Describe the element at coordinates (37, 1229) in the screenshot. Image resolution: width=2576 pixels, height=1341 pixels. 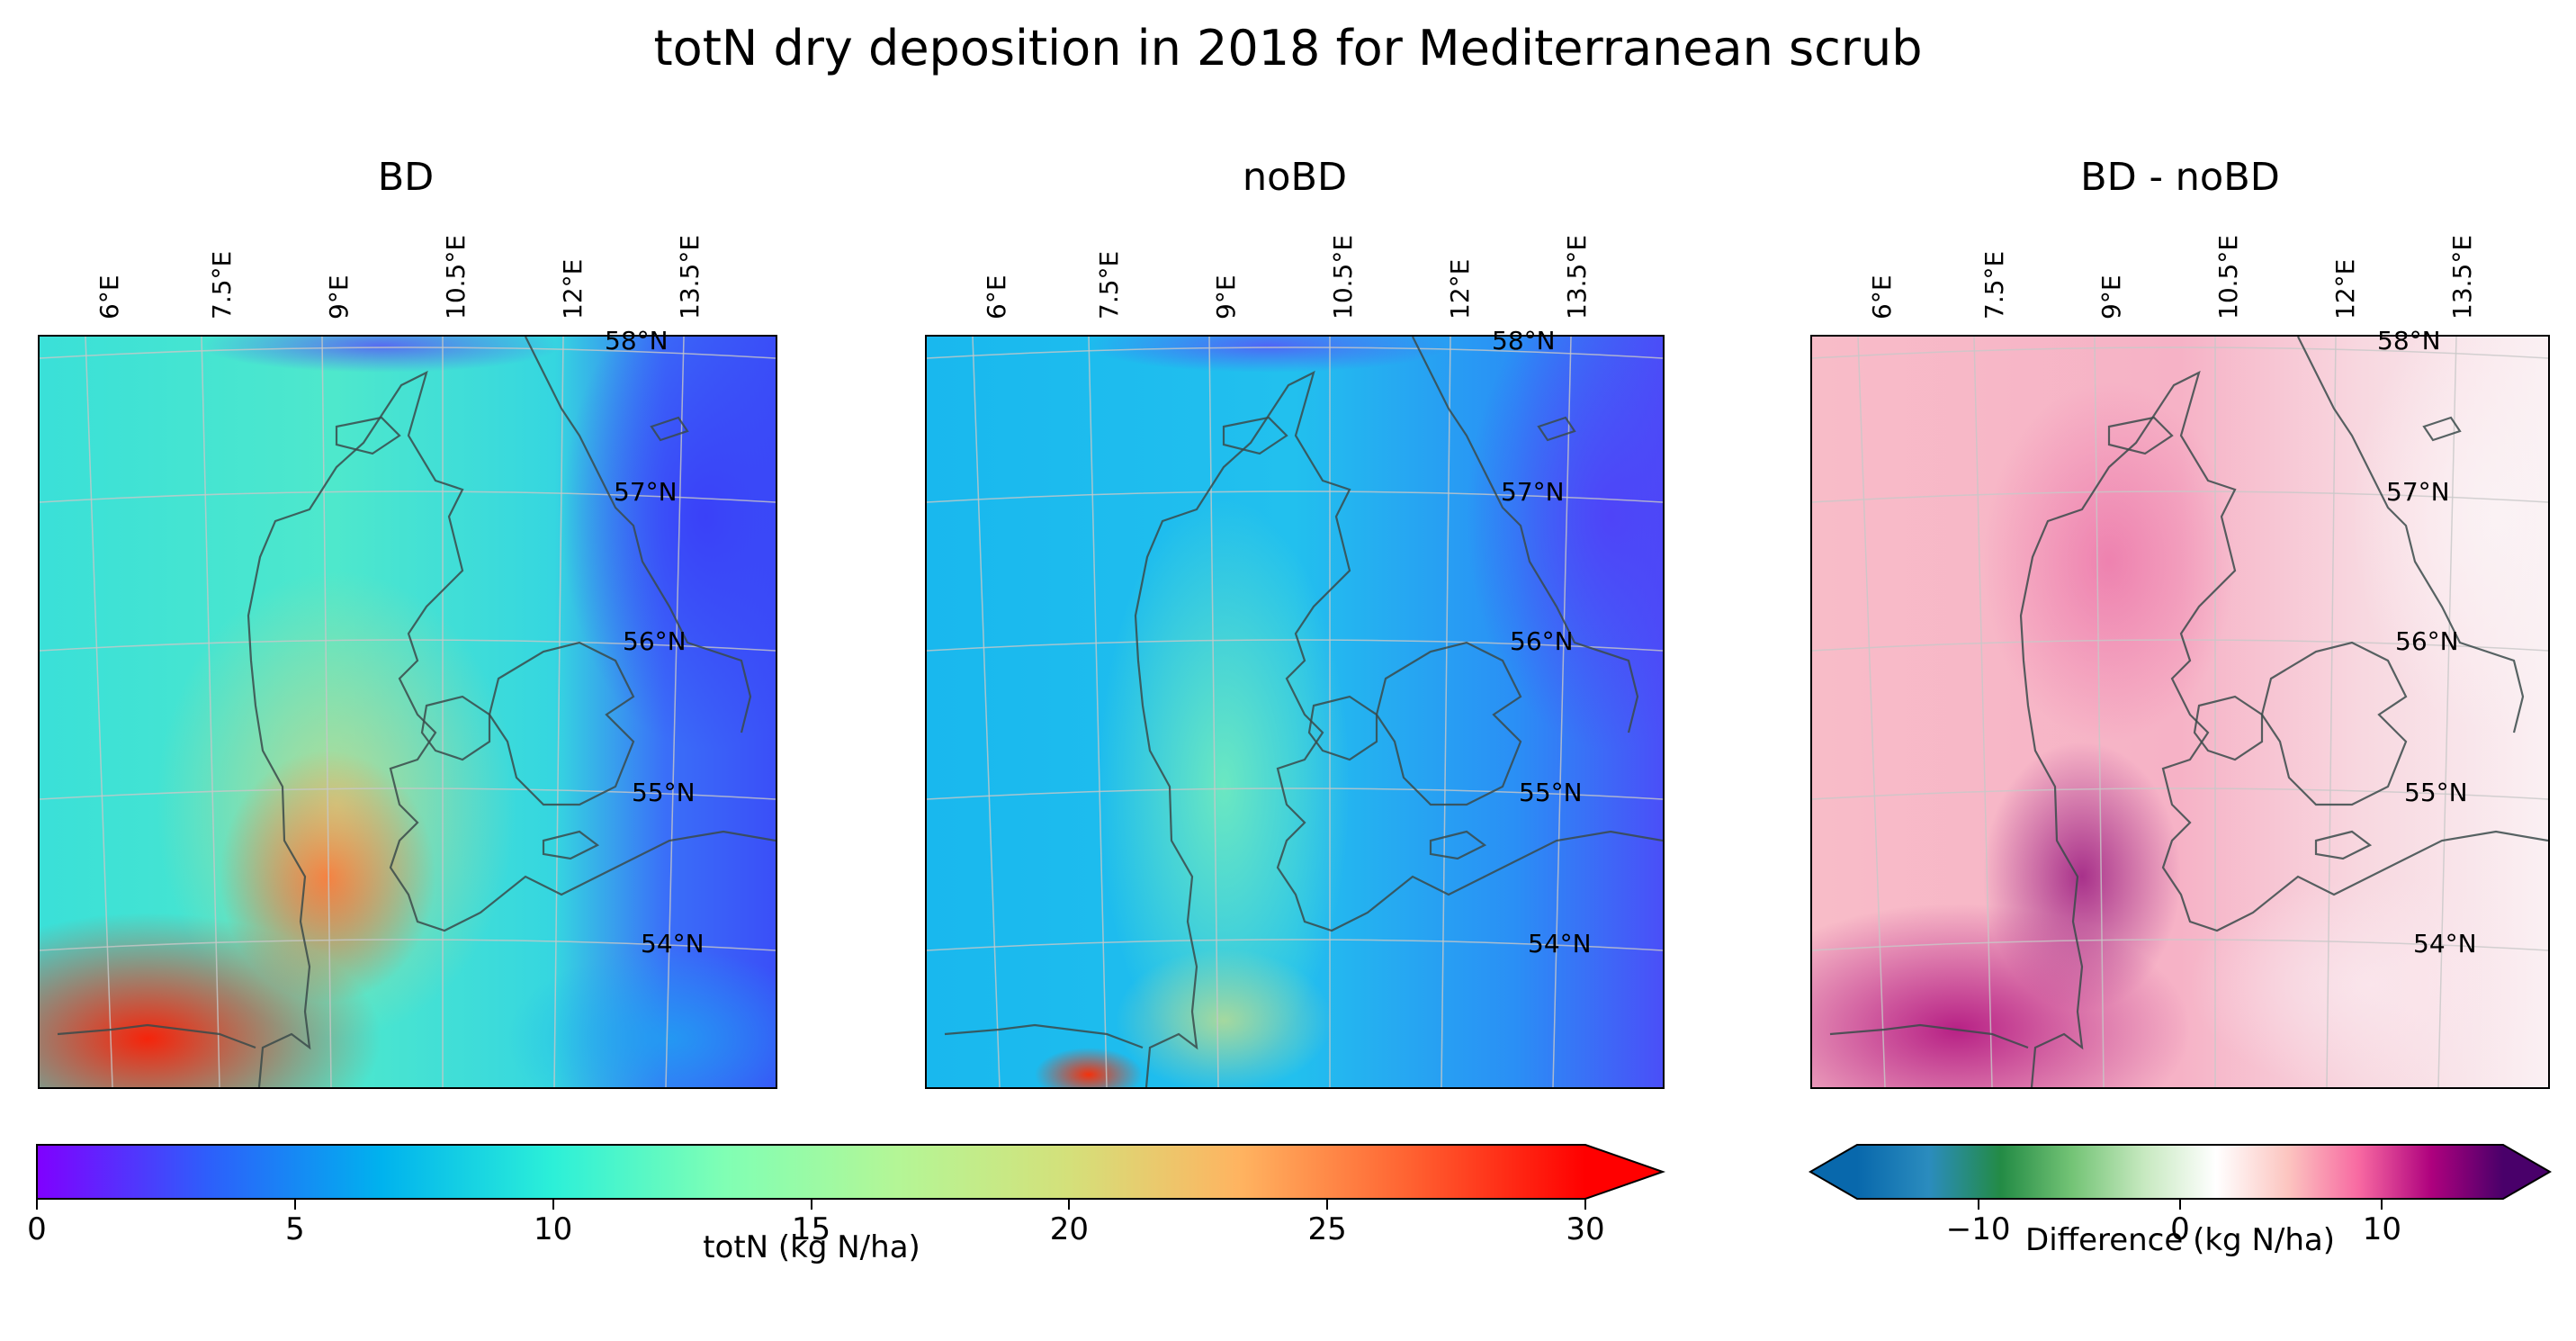
I see `colorbar-main-tick-label: 0` at that location.